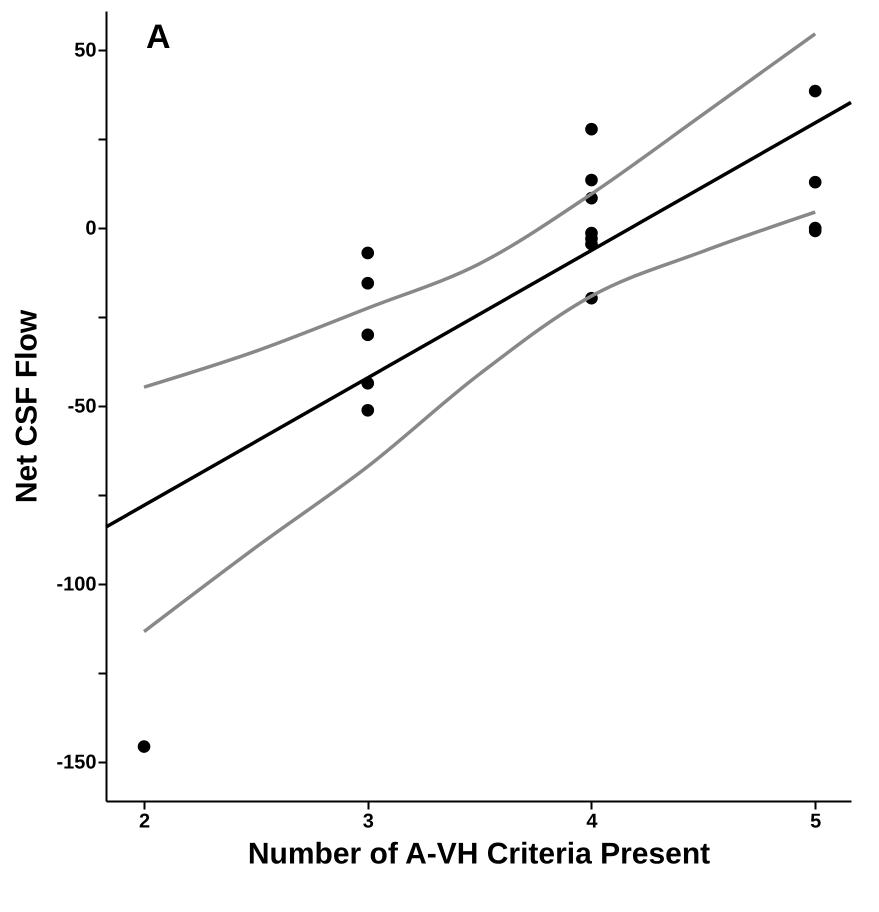 Image resolution: width=879 pixels, height=912 pixels. I want to click on y-axis-title: Net CSF Flow, so click(27, 406).